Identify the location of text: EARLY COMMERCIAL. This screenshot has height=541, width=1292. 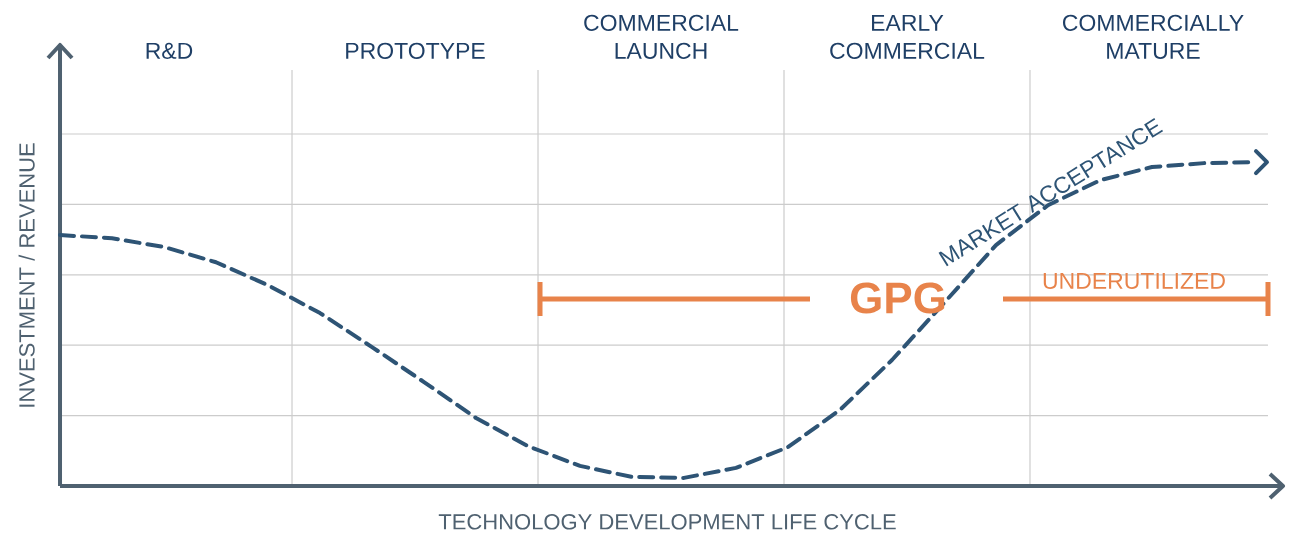
(907, 36).